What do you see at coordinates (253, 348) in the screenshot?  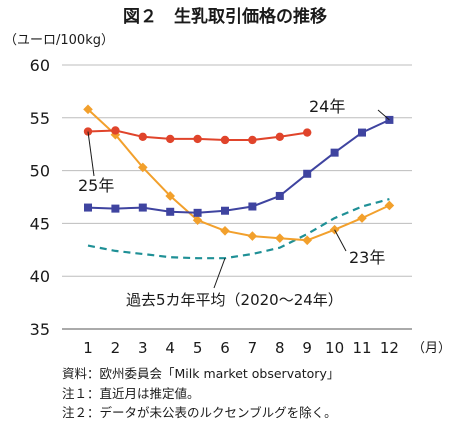 I see `x-tick-label: 7` at bounding box center [253, 348].